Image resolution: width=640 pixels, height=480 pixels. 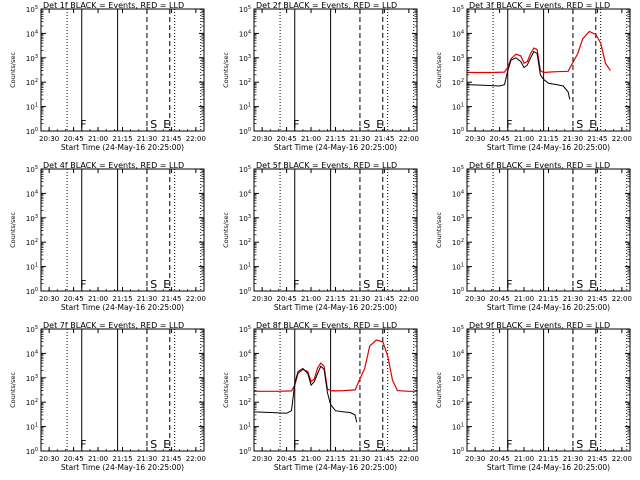 I want to click on events-series-line, so click(x=305, y=394).